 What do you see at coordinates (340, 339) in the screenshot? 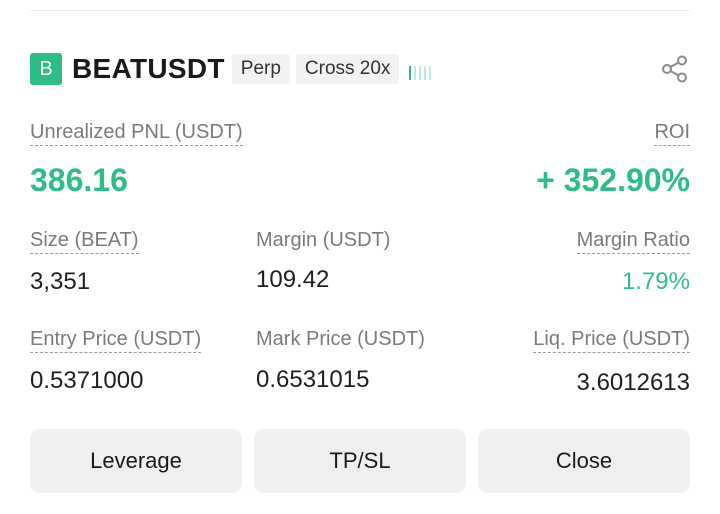
I see `mark-price-label: Mark Price (USDT)` at bounding box center [340, 339].